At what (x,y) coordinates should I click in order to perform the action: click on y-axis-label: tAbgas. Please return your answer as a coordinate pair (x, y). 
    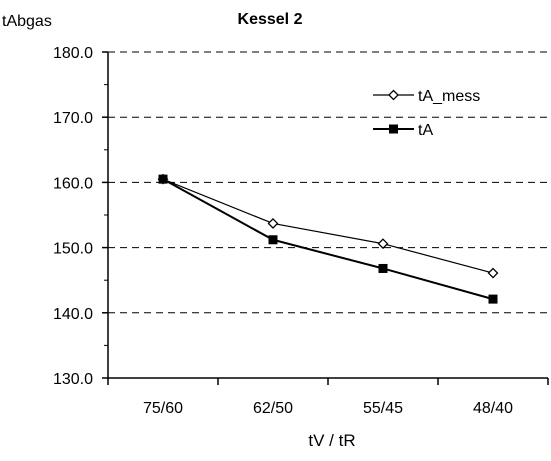
    Looking at the image, I should click on (27, 21).